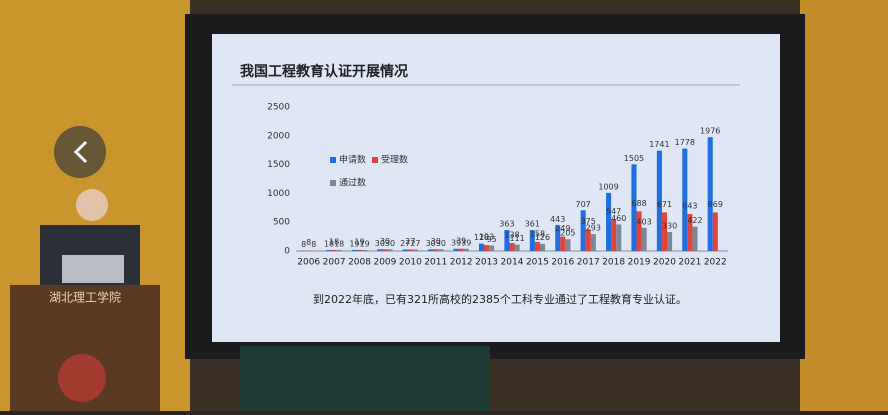 This screenshot has height=415, width=888. Describe the element at coordinates (638, 203) in the screenshot. I see `data-label: 688` at that location.